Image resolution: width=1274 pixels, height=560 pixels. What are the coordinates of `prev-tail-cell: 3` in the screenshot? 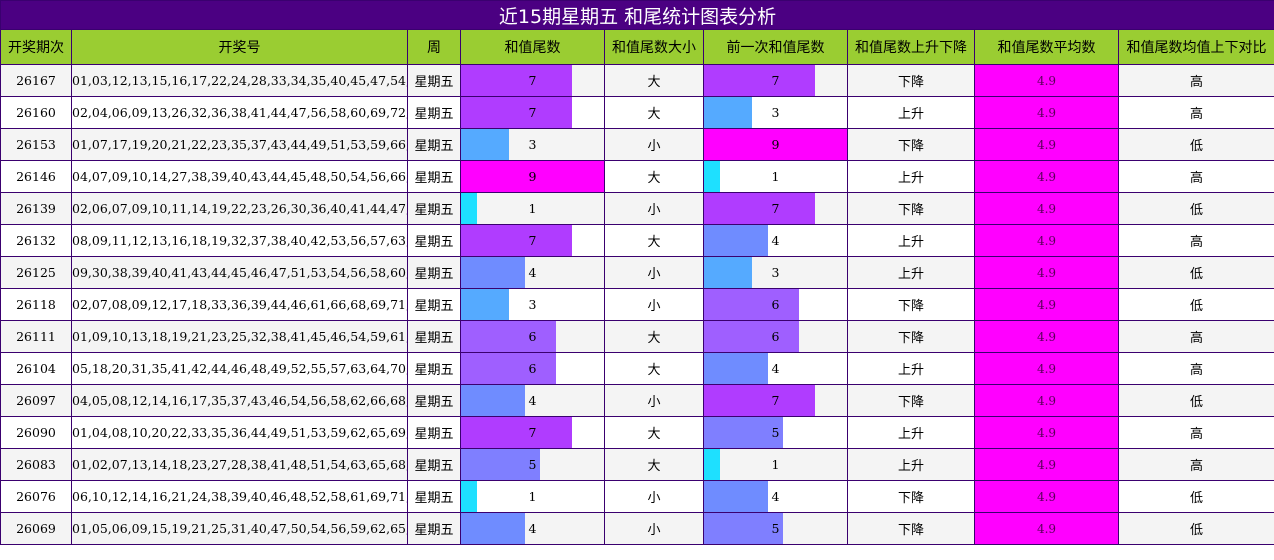 It's located at (775, 272).